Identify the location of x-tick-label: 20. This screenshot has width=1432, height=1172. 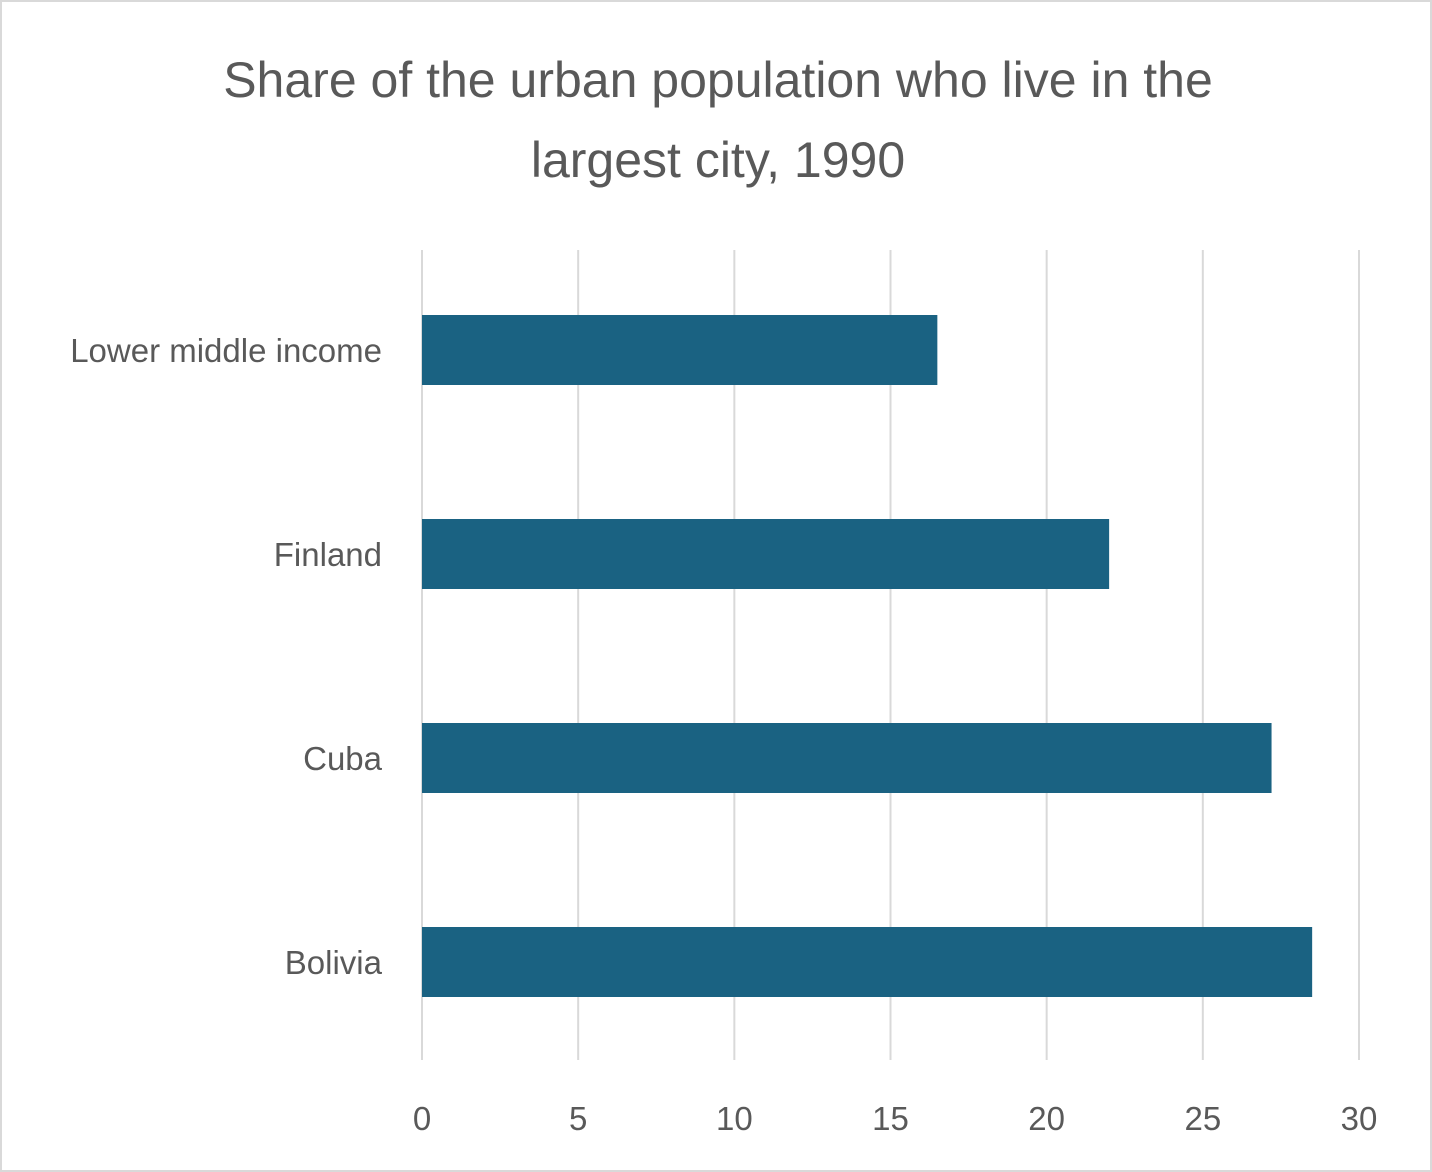
(1046, 1118).